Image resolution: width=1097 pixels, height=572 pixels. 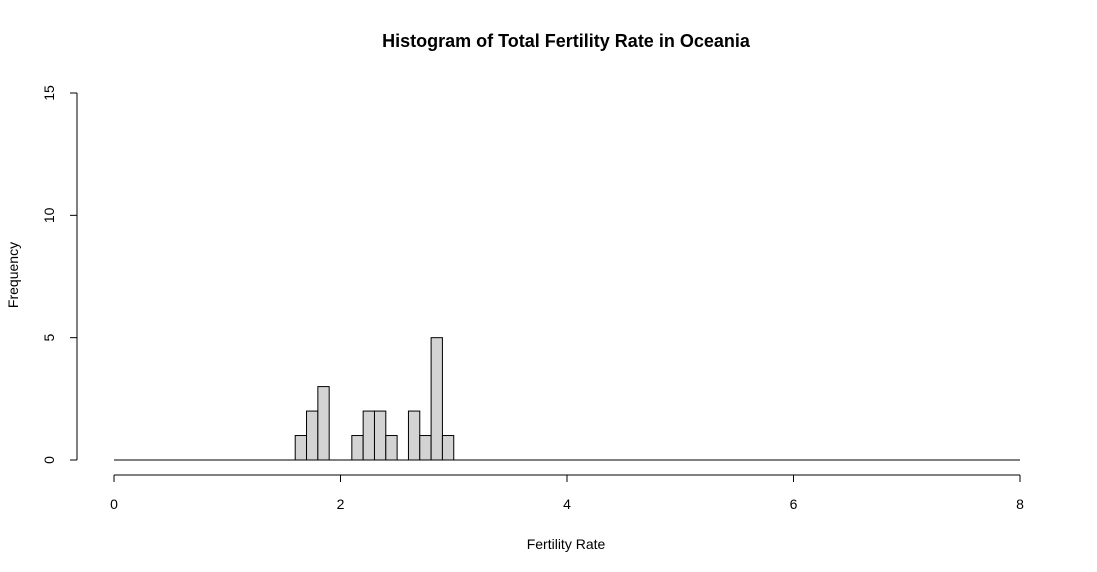 I want to click on x-axis: 0 2 4 6 8, so click(x=567, y=493).